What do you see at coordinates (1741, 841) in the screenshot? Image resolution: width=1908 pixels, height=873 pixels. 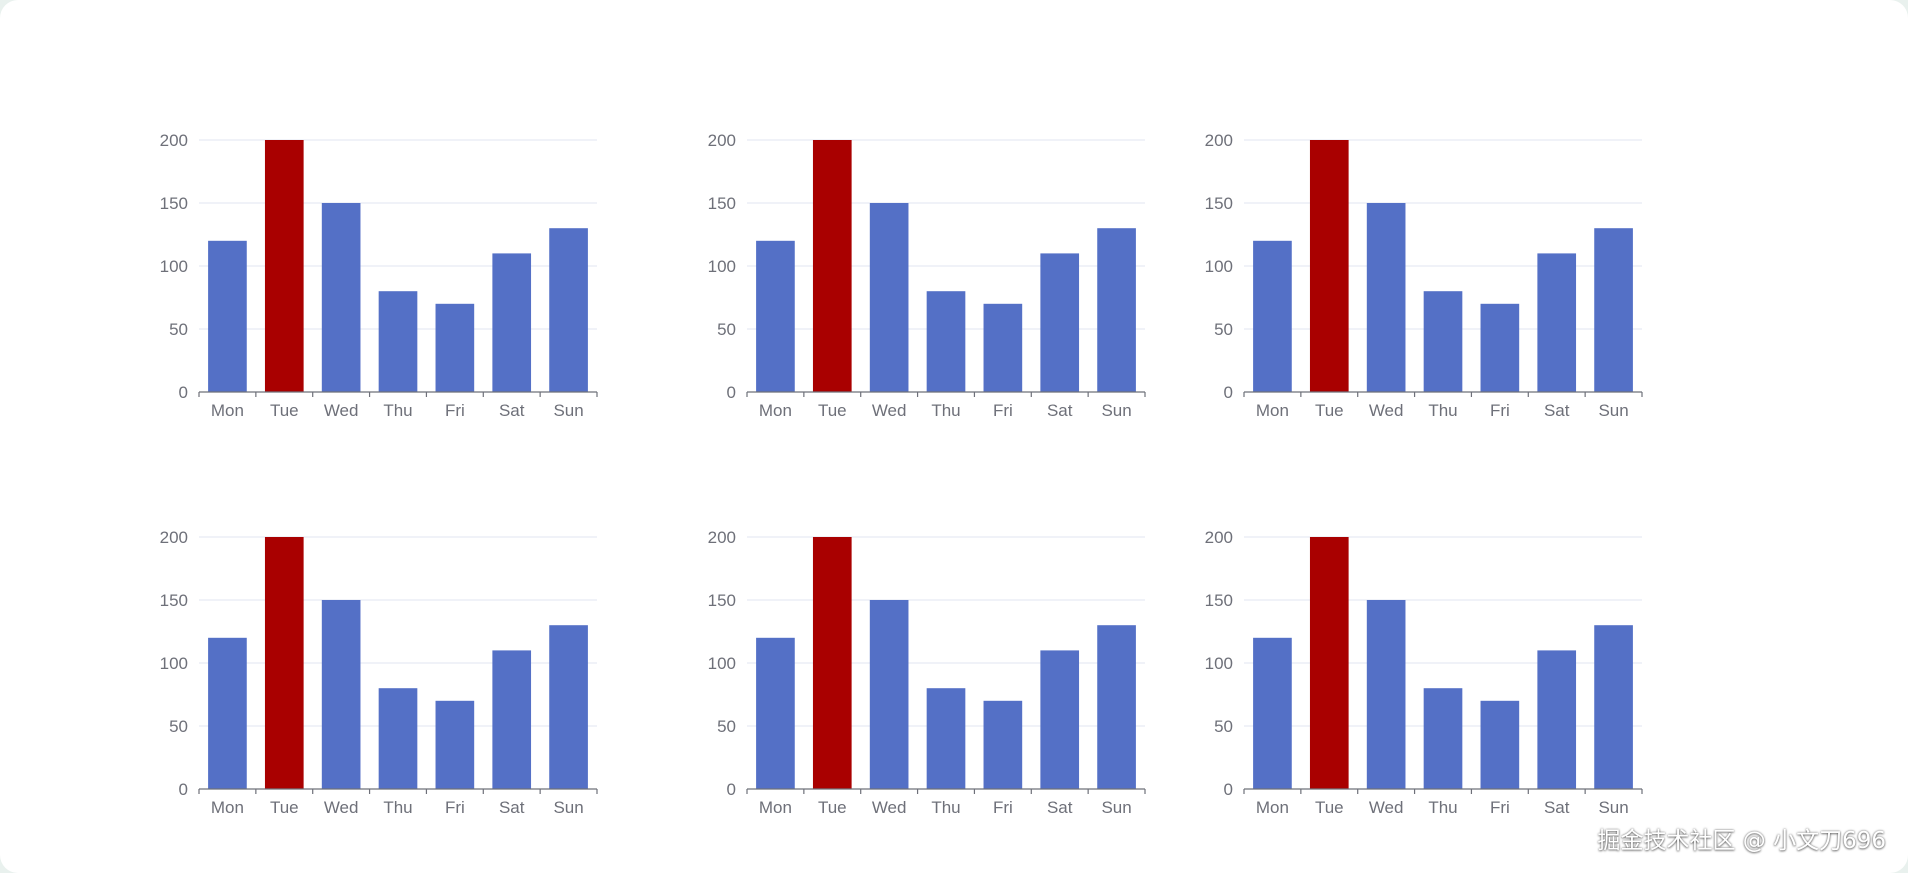 I see `watermark: 掘金技术社区 @ 小文刀696` at bounding box center [1741, 841].